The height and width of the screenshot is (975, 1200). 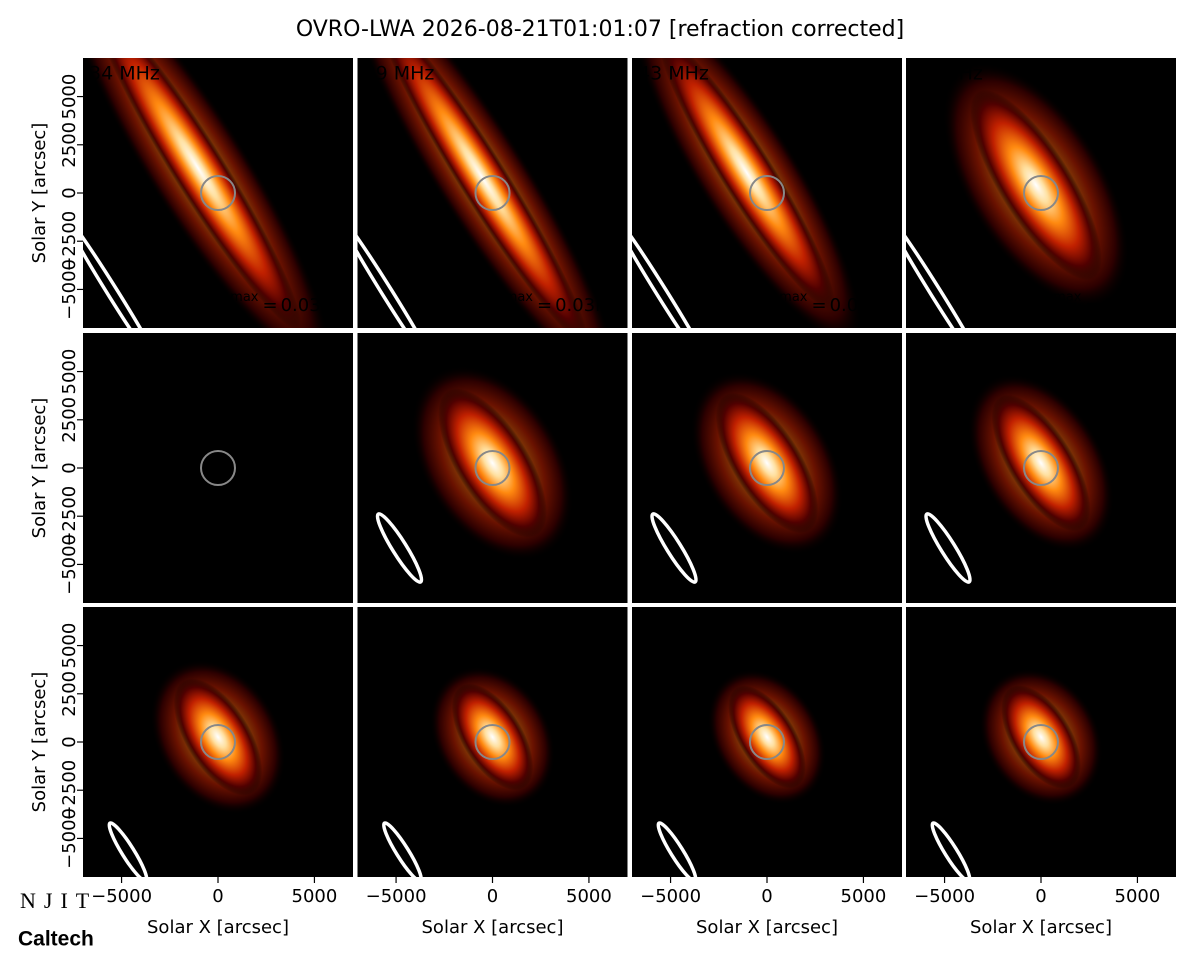 I want to click on frequency-label: 80 MHz, so click(x=673, y=623).